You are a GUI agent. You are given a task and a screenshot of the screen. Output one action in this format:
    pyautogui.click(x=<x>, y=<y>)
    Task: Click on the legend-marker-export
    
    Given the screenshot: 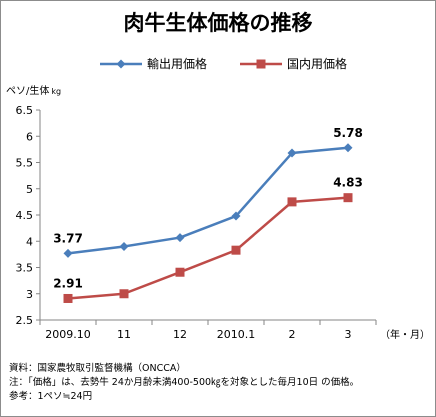 What is the action you would take?
    pyautogui.click(x=121, y=64)
    